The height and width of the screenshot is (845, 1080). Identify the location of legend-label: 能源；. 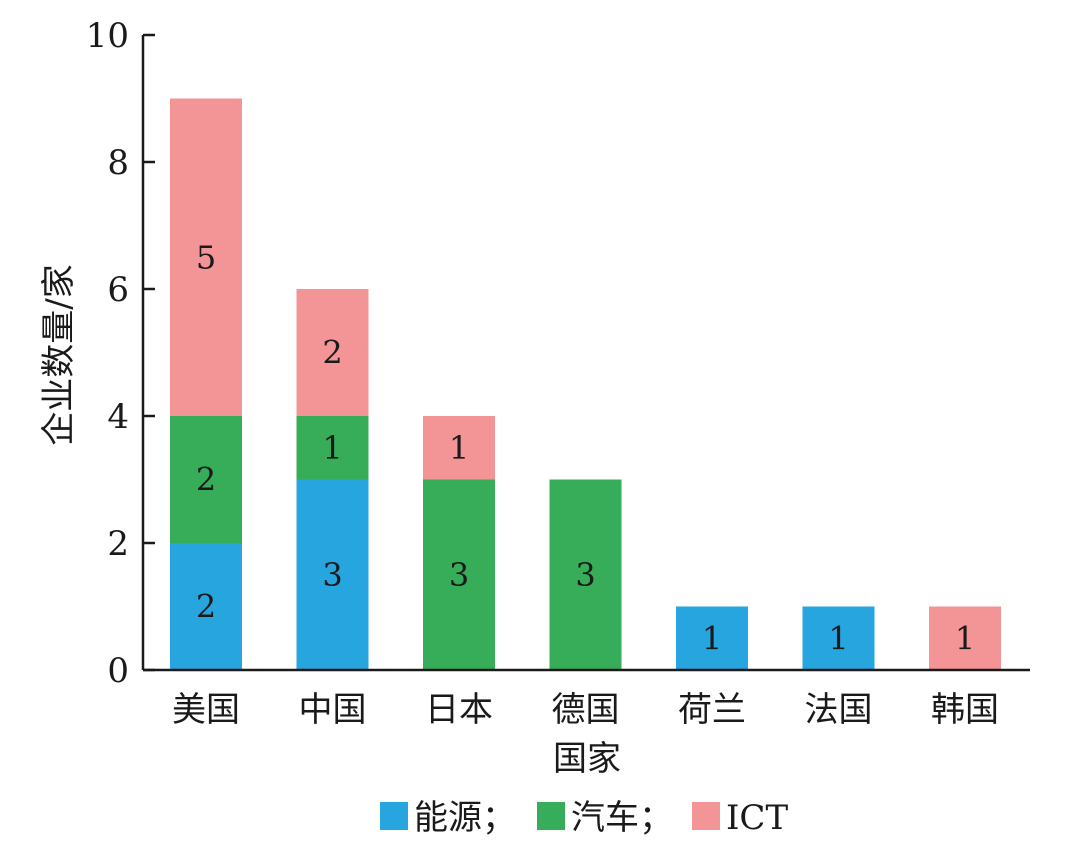
(465, 818).